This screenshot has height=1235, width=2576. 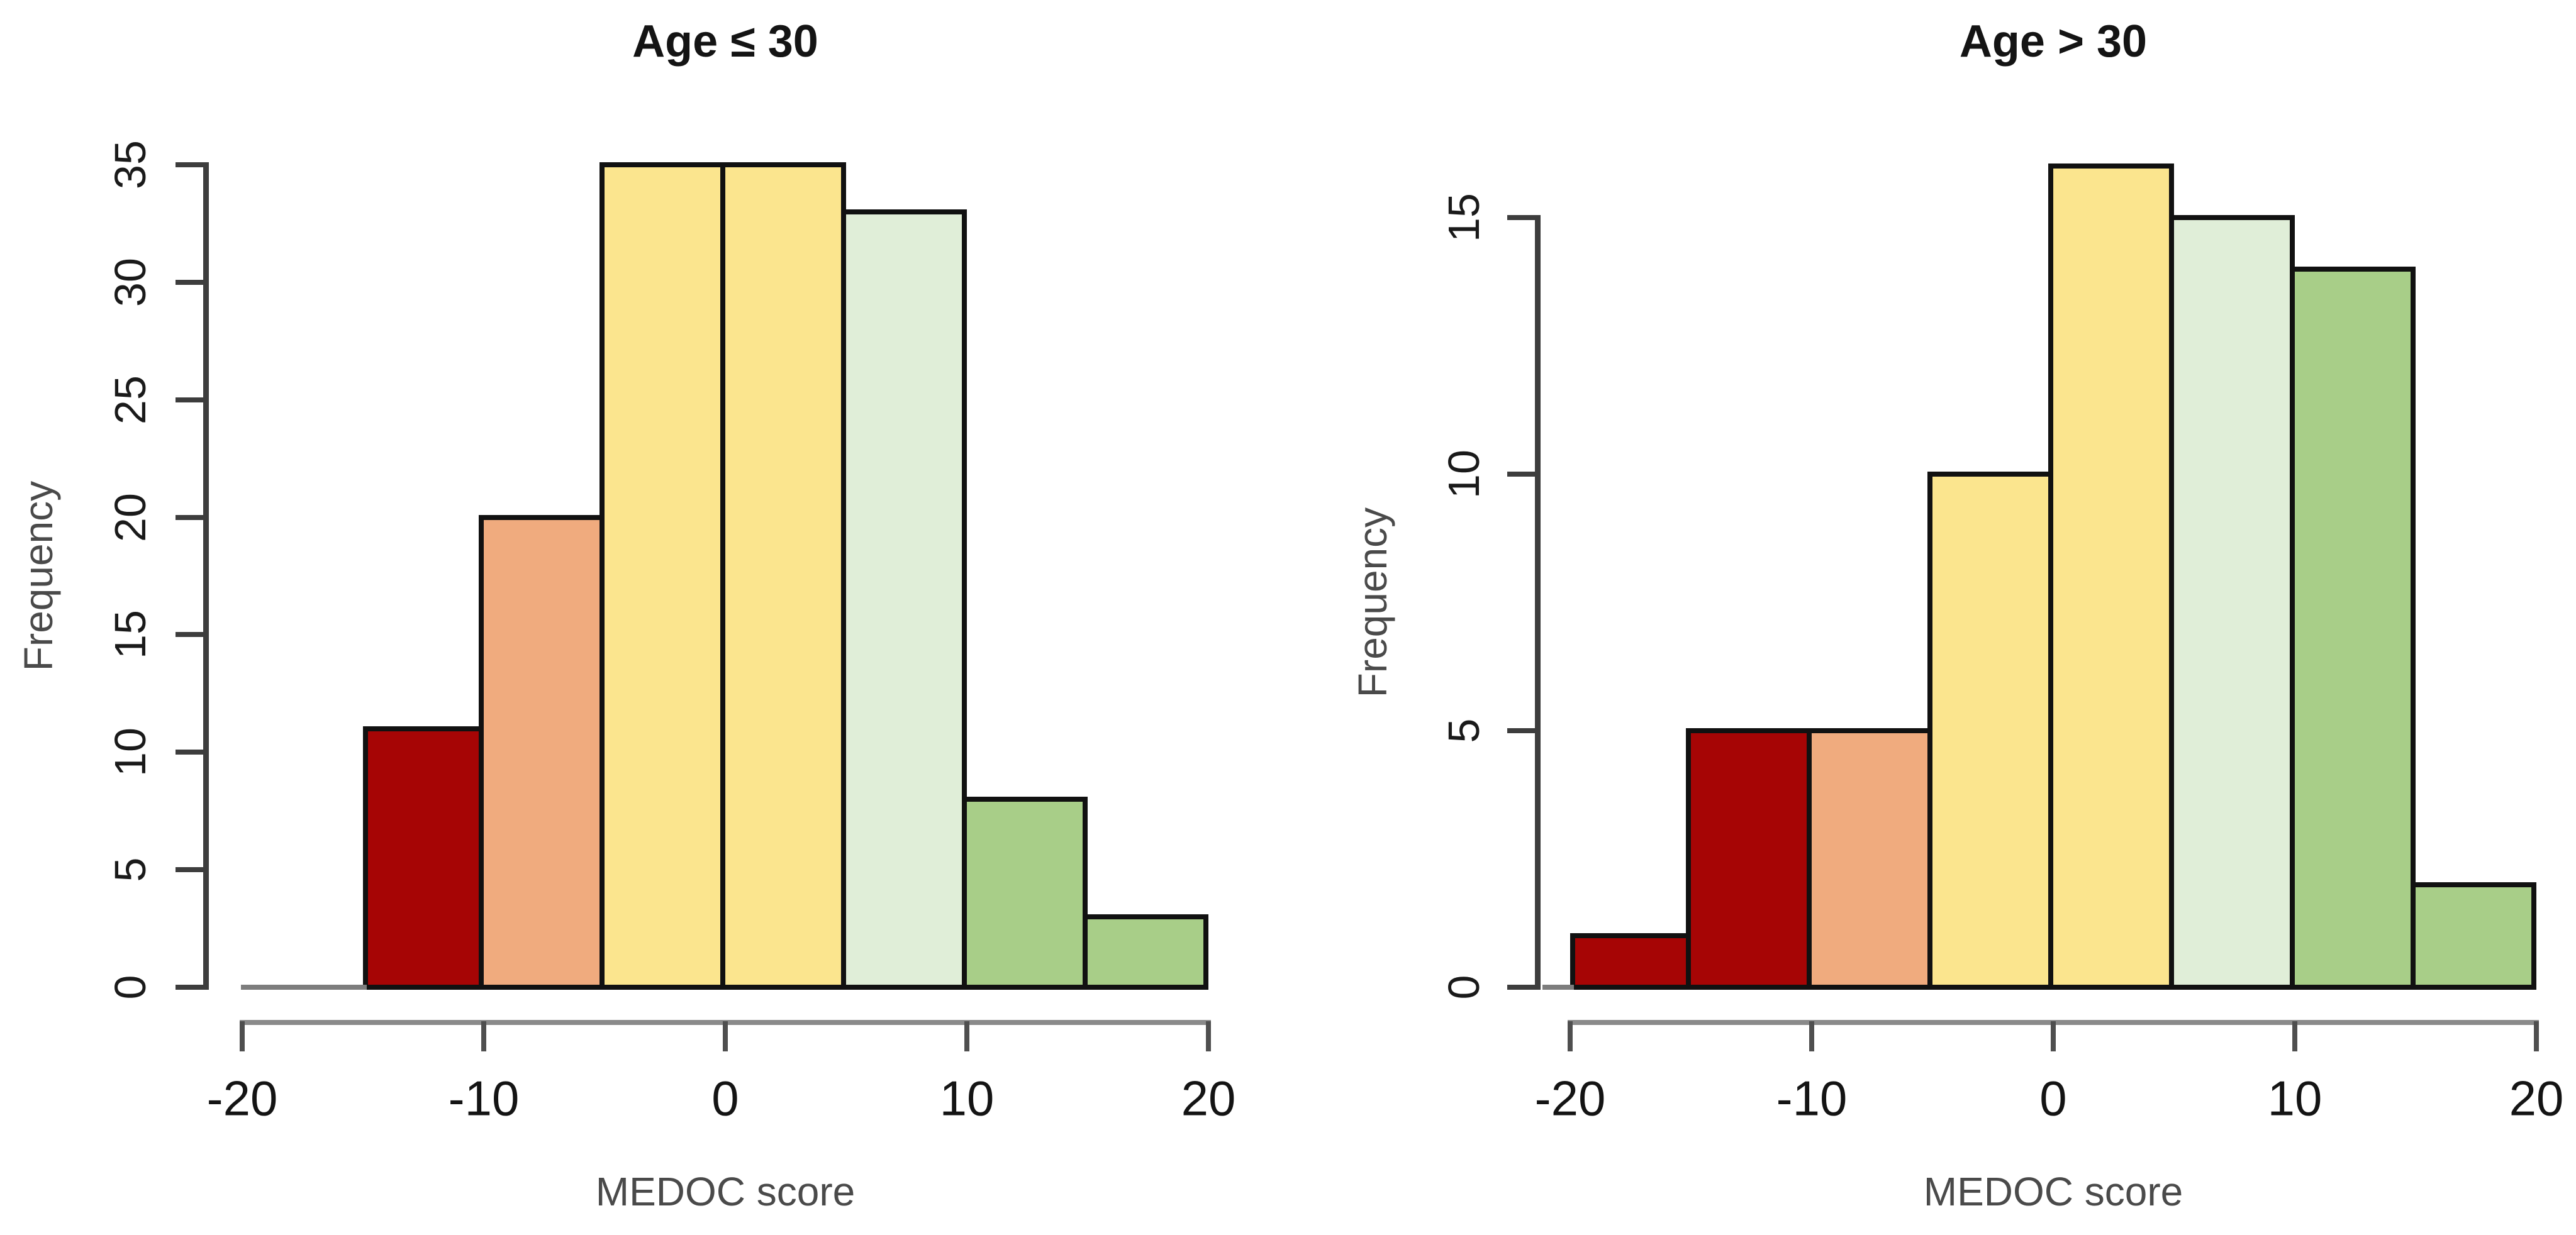 What do you see at coordinates (130, 164) in the screenshot?
I see `y-tick-label: 35` at bounding box center [130, 164].